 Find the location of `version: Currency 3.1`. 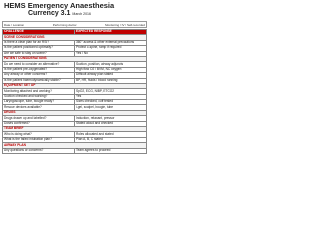

version: Currency 3.1 is located at coordinates (49, 13).